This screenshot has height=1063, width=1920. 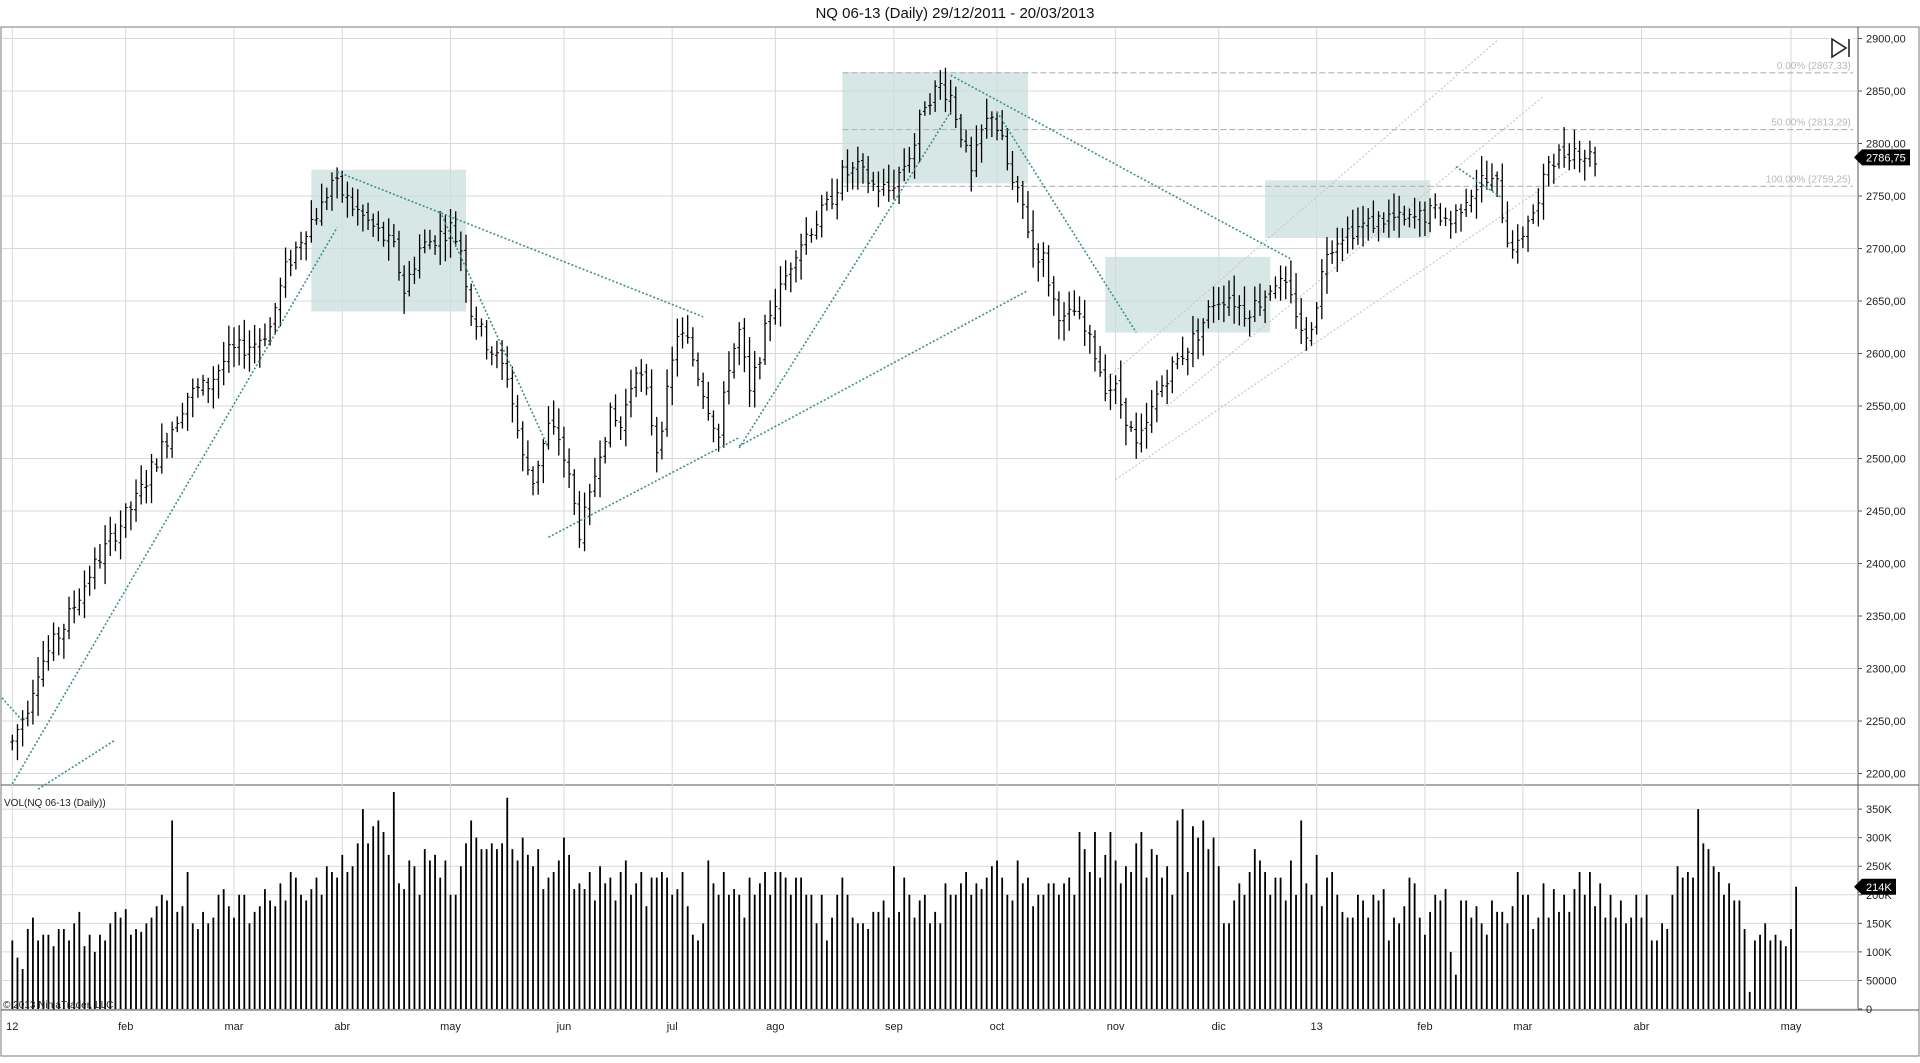 What do you see at coordinates (997, 1027) in the screenshot?
I see `month-tick-label: oct` at bounding box center [997, 1027].